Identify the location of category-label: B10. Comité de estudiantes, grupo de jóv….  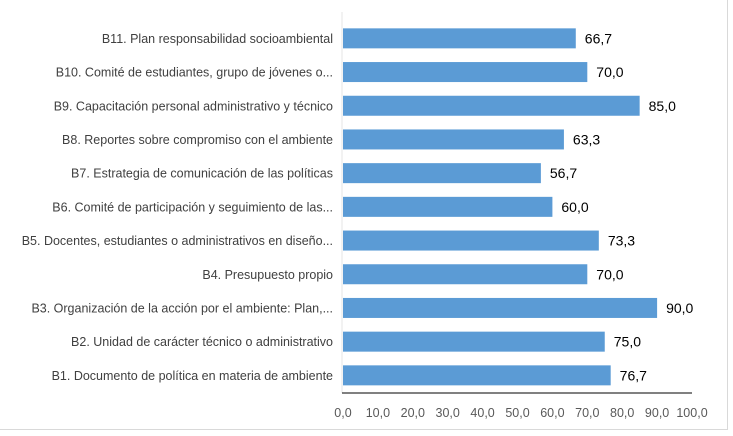
(194, 73).